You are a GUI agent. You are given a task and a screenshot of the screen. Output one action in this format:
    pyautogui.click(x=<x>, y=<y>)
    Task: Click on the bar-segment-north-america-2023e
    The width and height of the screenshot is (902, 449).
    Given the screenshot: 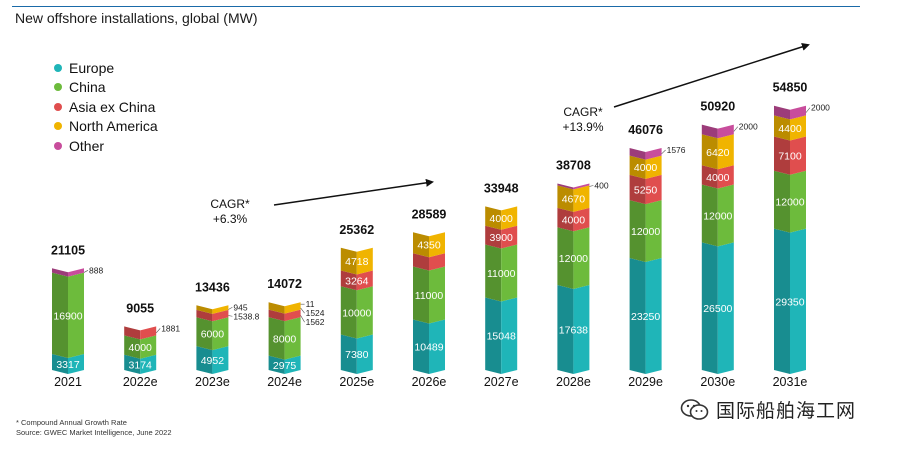 What is the action you would take?
    pyautogui.click(x=220, y=309)
    